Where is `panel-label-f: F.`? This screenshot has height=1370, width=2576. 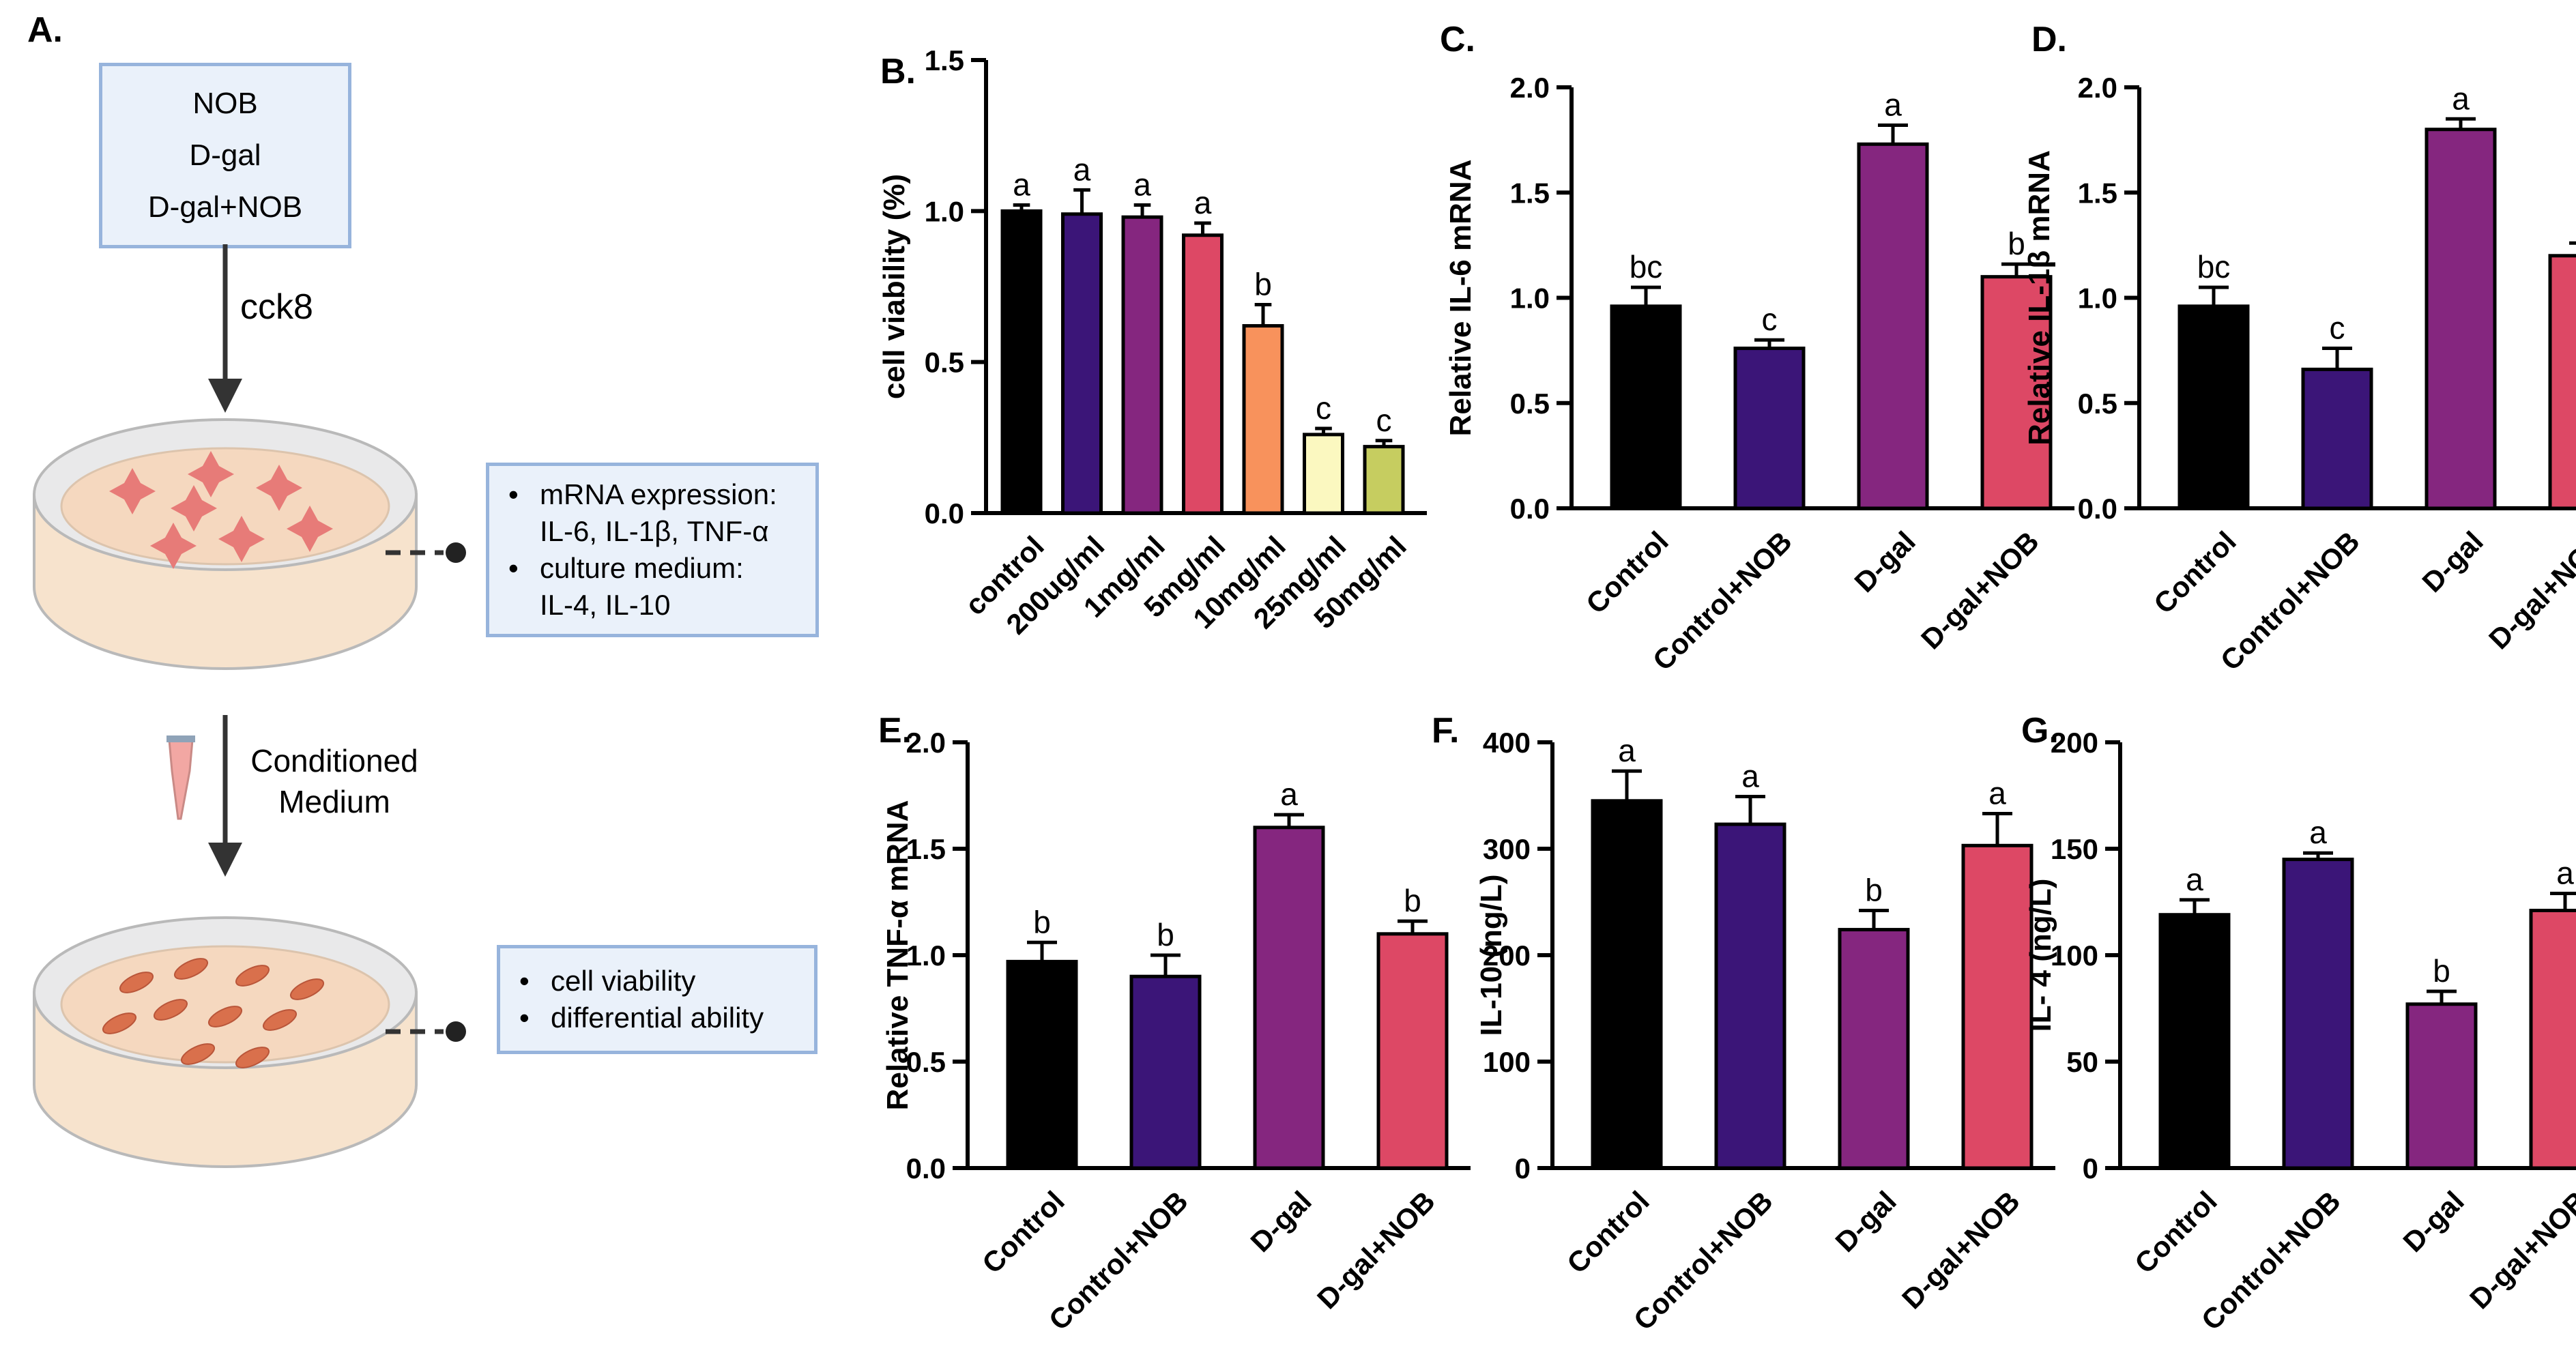
panel-label-f: F. is located at coordinates (1445, 730).